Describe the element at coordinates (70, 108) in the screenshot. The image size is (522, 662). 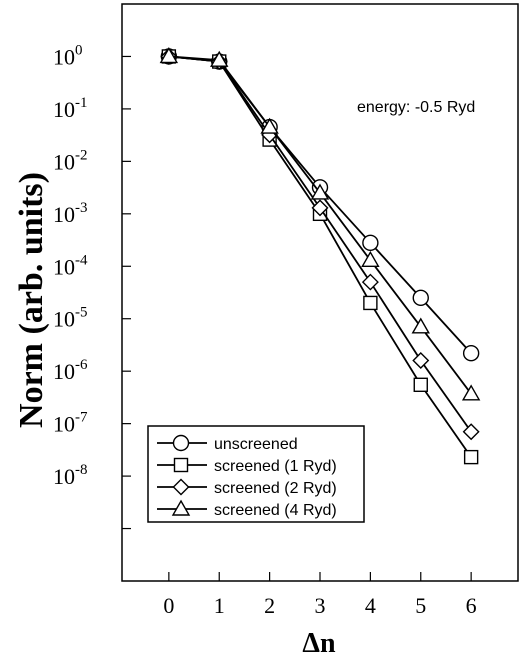
I see `y-tick-label: 10⁻¹` at that location.